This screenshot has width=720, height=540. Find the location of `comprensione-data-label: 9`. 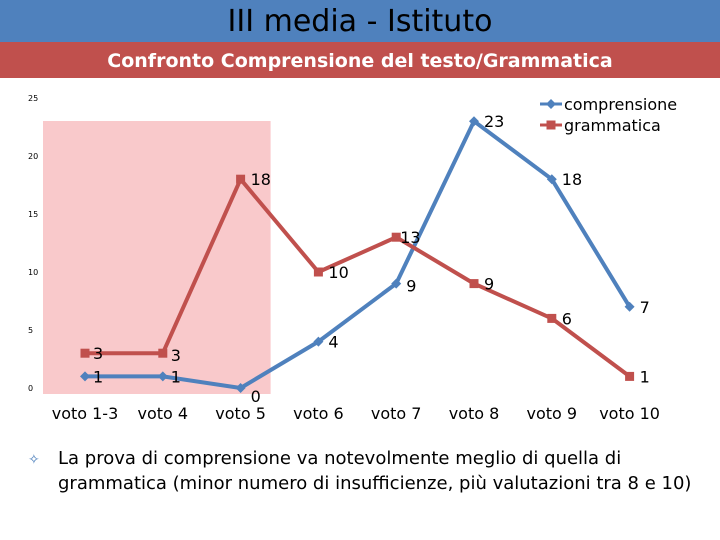

comprensione-data-label: 9 is located at coordinates (411, 286).